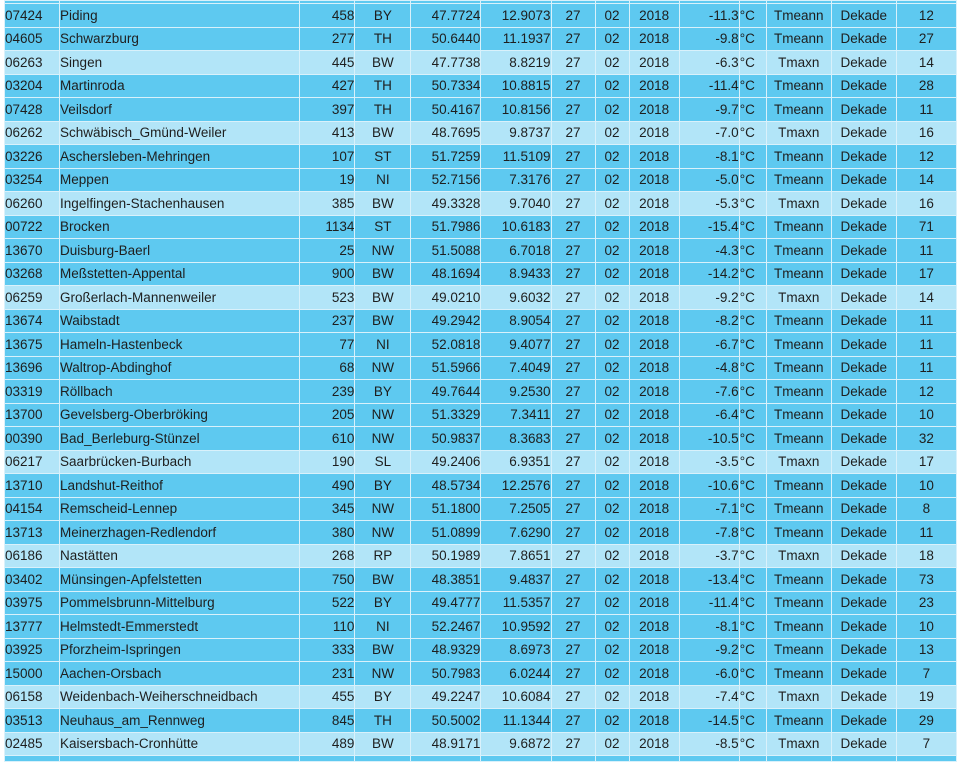 The width and height of the screenshot is (960, 762). I want to click on temperature-cell: -10.5, so click(709, 438).